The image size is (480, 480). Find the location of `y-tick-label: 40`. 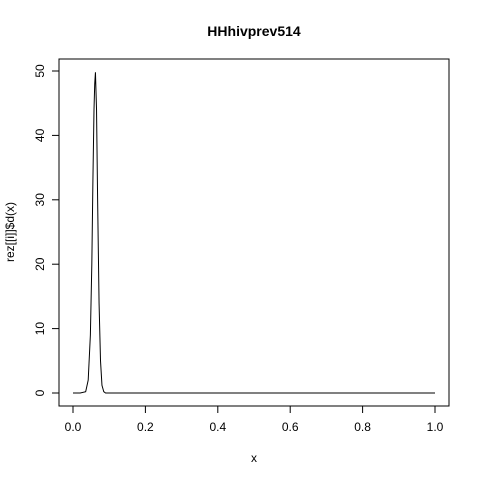

y-tick-label: 40 is located at coordinates (40, 135).